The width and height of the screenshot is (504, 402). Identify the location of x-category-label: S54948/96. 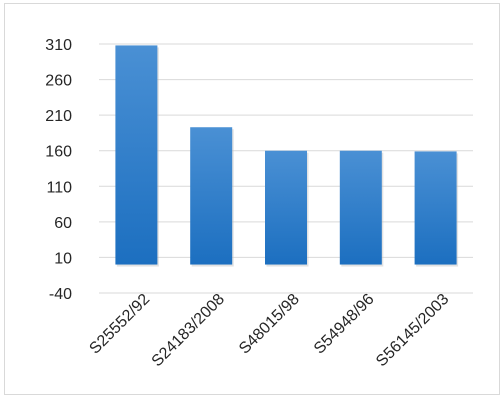
(344, 324).